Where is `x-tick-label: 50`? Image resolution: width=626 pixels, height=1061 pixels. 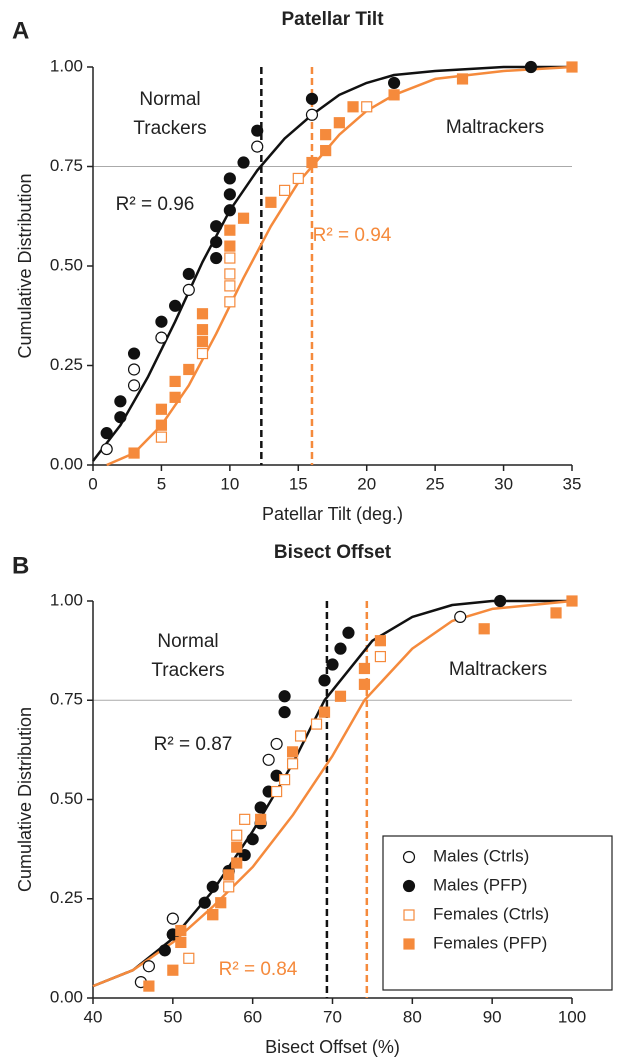
x-tick-label: 50 is located at coordinates (172, 1016).